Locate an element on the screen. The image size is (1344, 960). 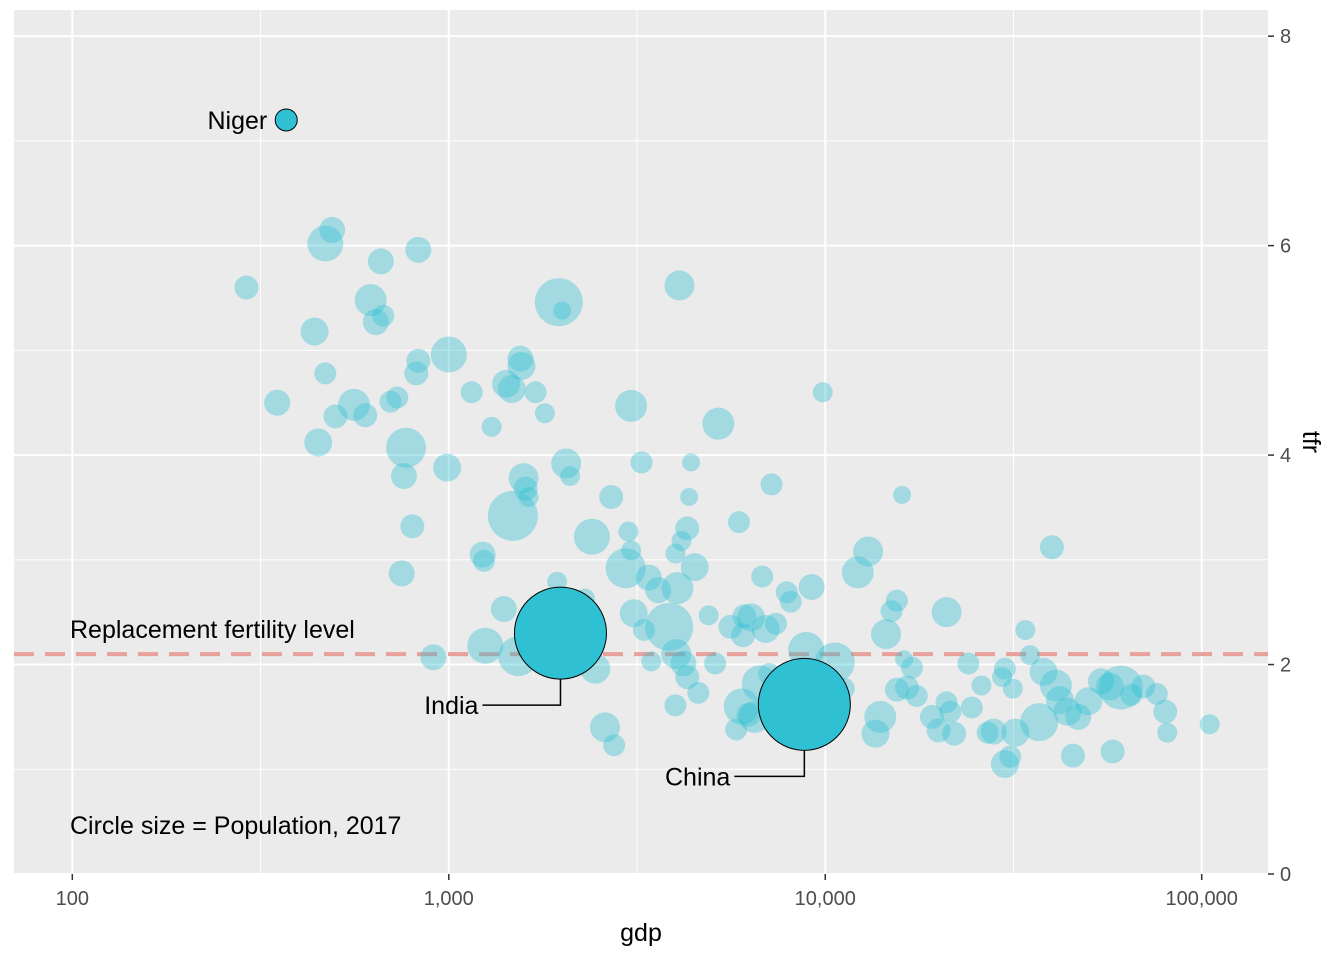
highlight-point-india is located at coordinates (560, 633).